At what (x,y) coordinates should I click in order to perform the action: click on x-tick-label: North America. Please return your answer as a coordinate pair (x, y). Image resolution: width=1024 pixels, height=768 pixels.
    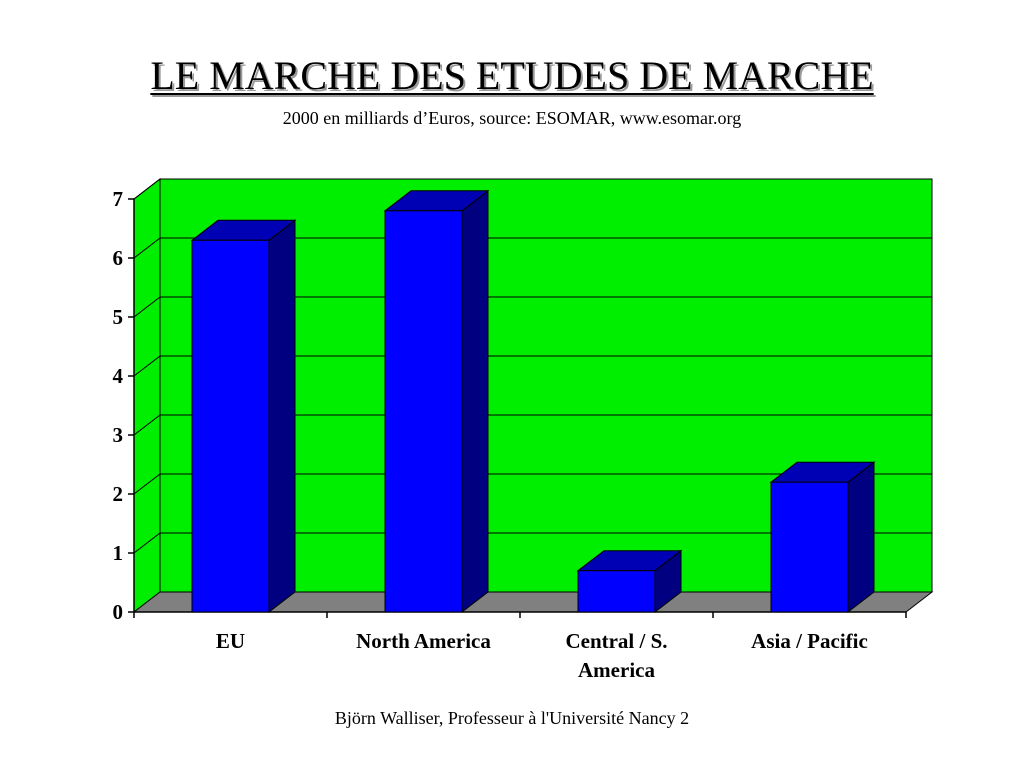
    Looking at the image, I should click on (423, 641).